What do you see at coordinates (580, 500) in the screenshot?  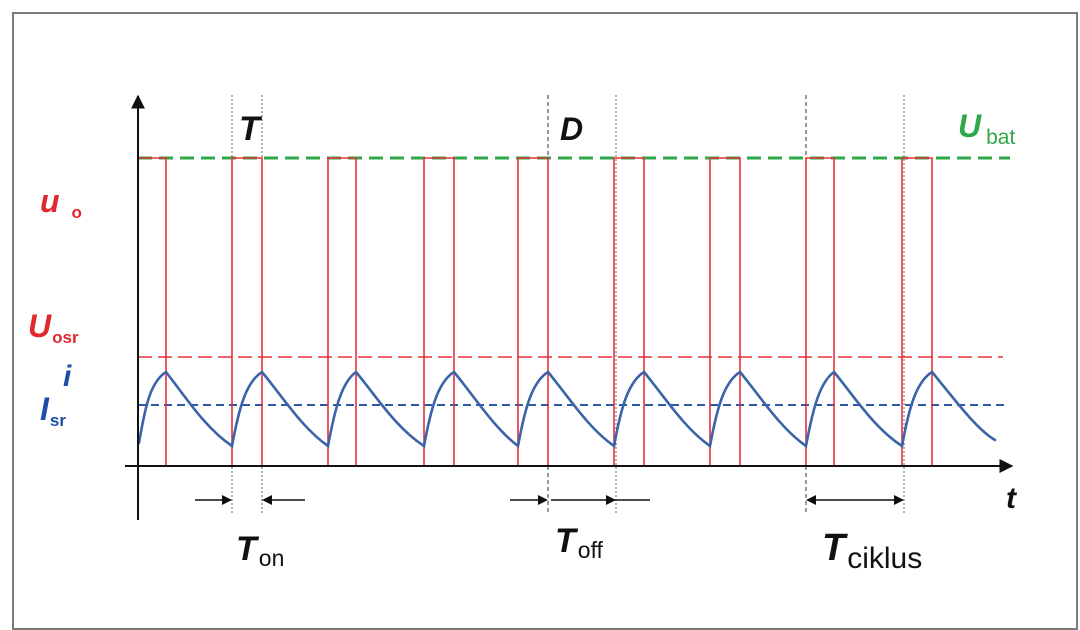 I see `toff-dimension` at bounding box center [580, 500].